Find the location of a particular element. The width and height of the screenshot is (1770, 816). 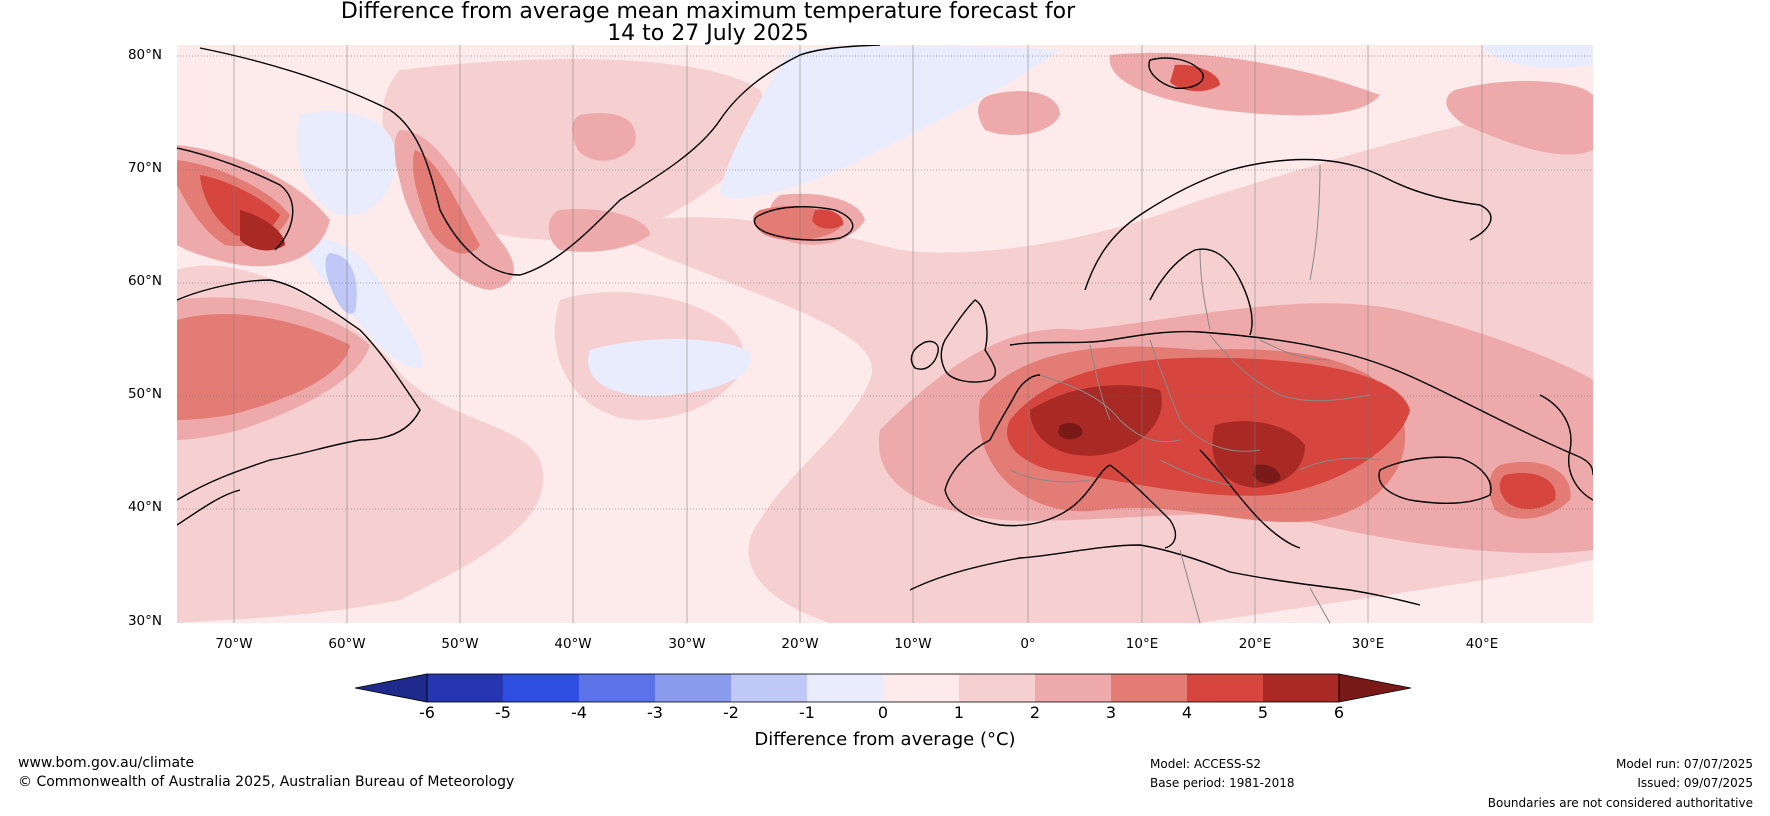

colorbar-tick-label: -3 is located at coordinates (655, 712).